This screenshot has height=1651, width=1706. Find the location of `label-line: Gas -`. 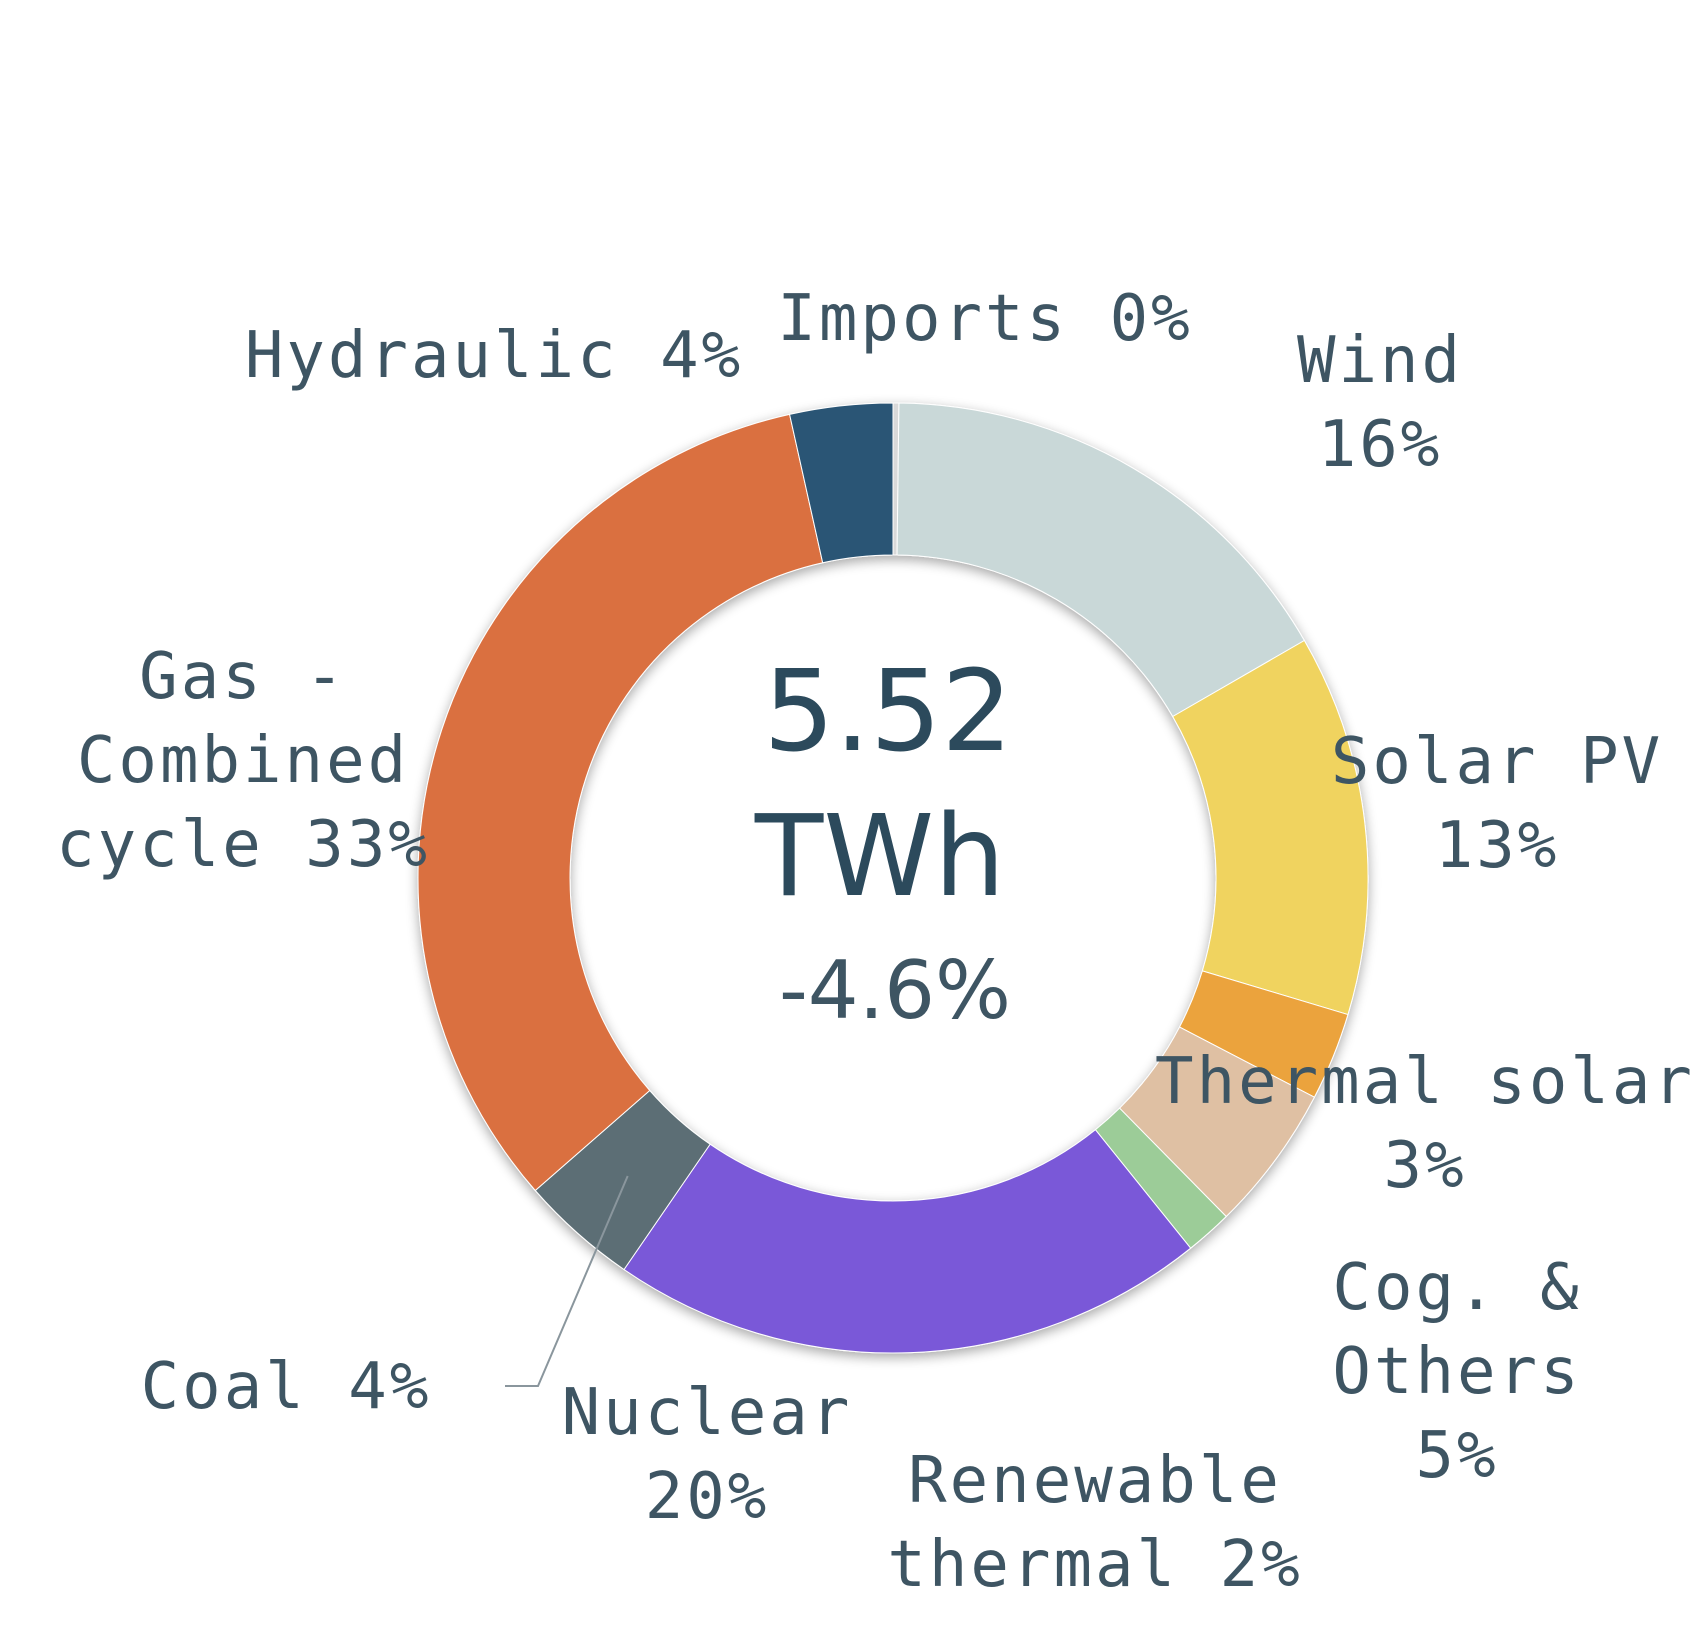

label-line: Gas - is located at coordinates (243, 677).